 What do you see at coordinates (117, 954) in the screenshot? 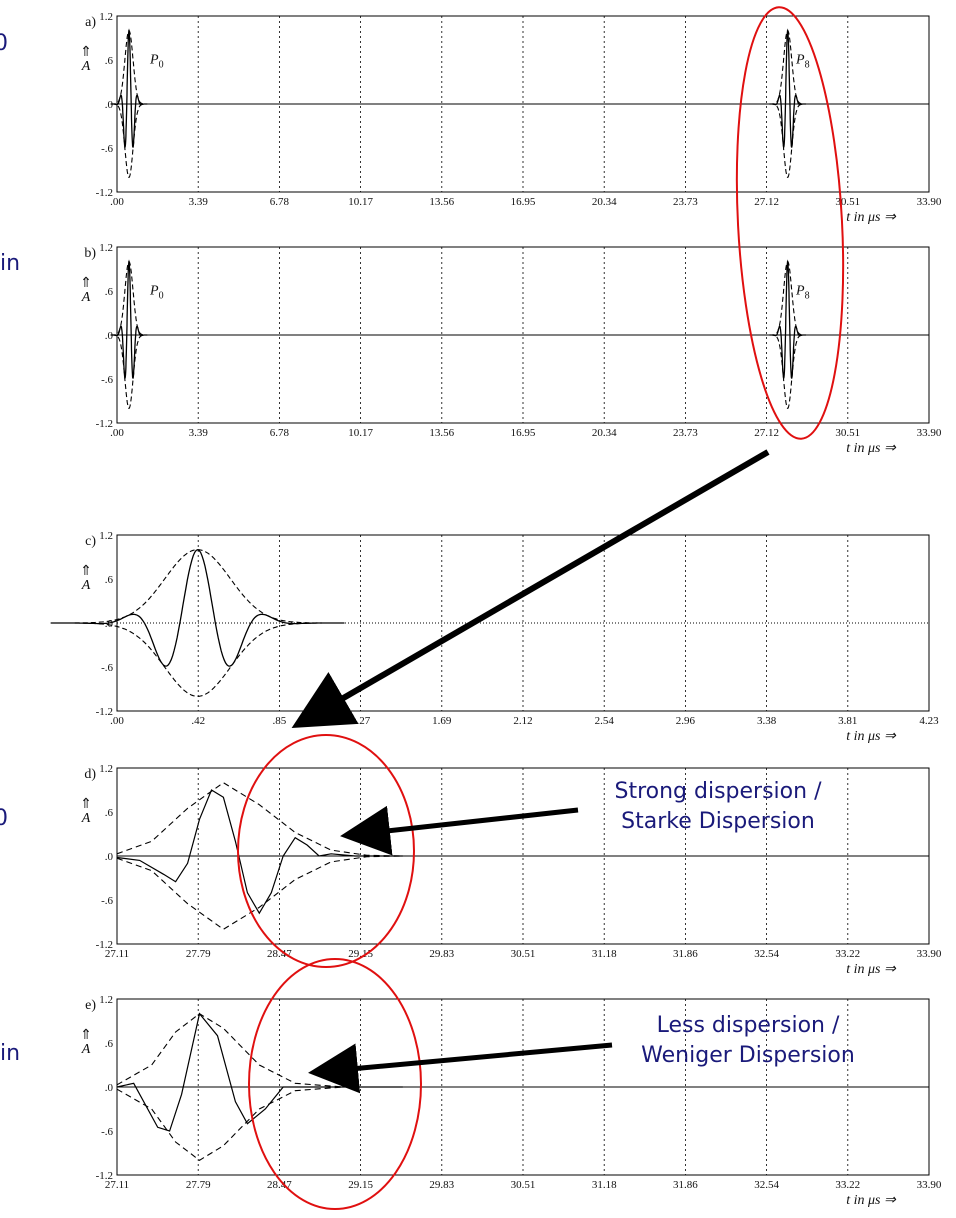
I see `x-tick-label: 27.11` at bounding box center [117, 954].